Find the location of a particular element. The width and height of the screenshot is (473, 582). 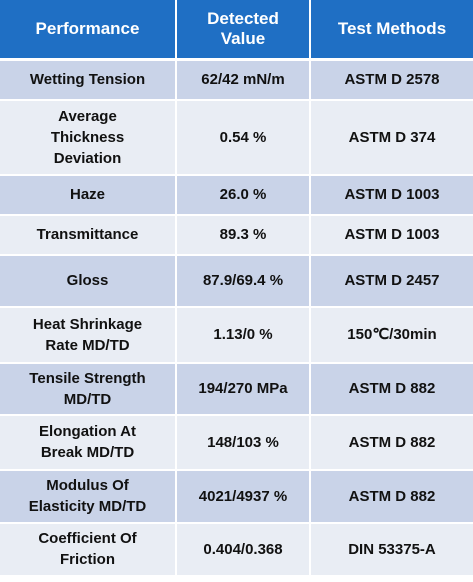

performance-cell: Coefficient Of Friction is located at coordinates (88, 549).